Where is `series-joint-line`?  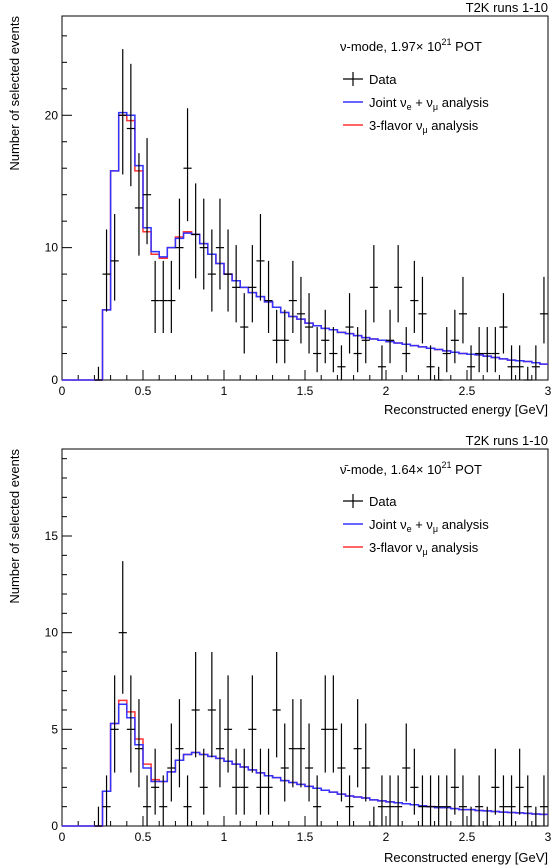 series-joint-line is located at coordinates (305, 765).